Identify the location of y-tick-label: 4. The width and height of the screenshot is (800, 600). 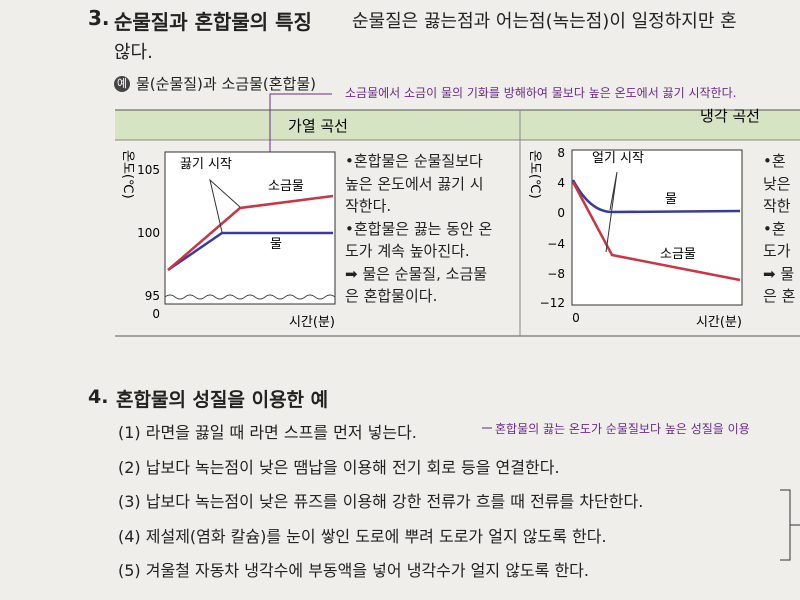
(561, 183).